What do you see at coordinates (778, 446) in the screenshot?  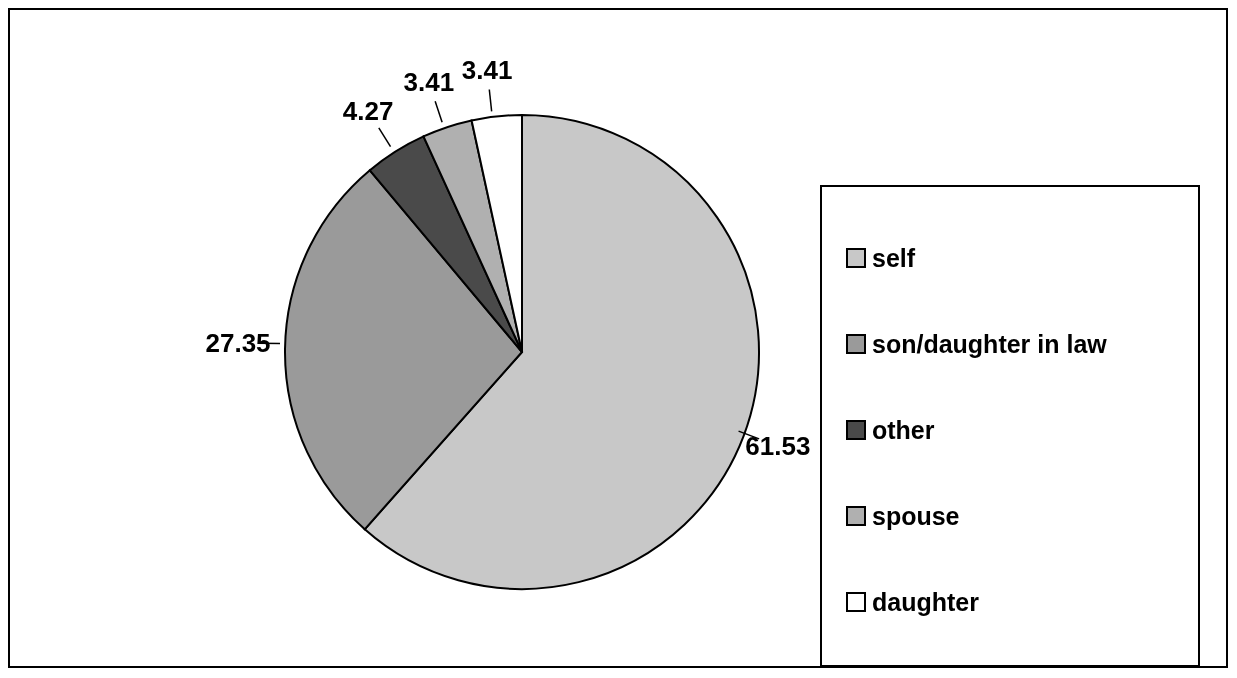 I see `data-label: 61.53` at bounding box center [778, 446].